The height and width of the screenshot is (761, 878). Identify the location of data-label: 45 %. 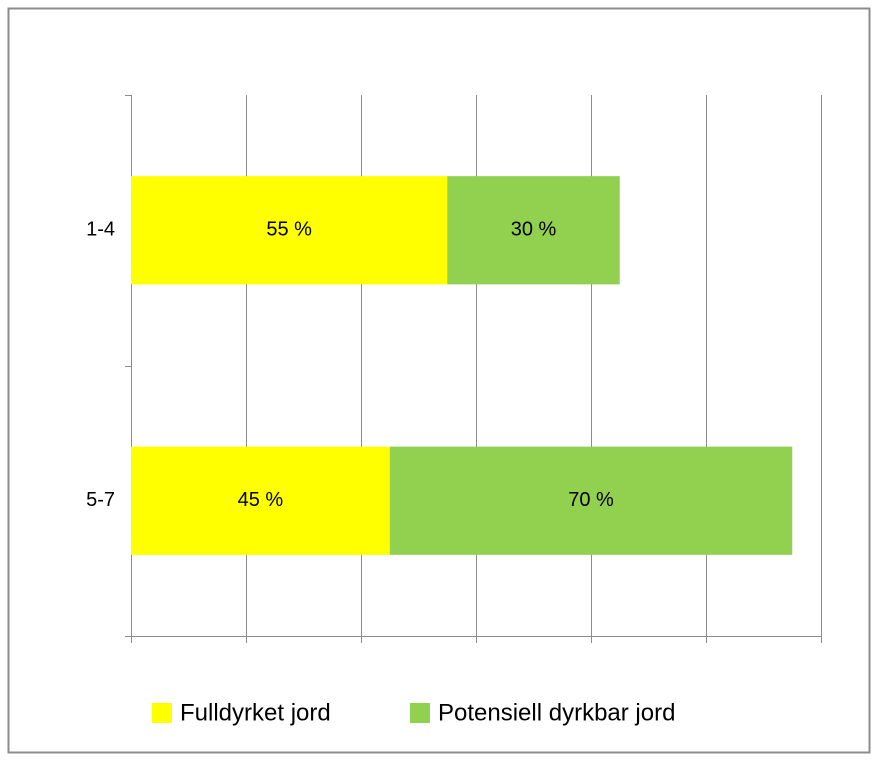
(261, 500).